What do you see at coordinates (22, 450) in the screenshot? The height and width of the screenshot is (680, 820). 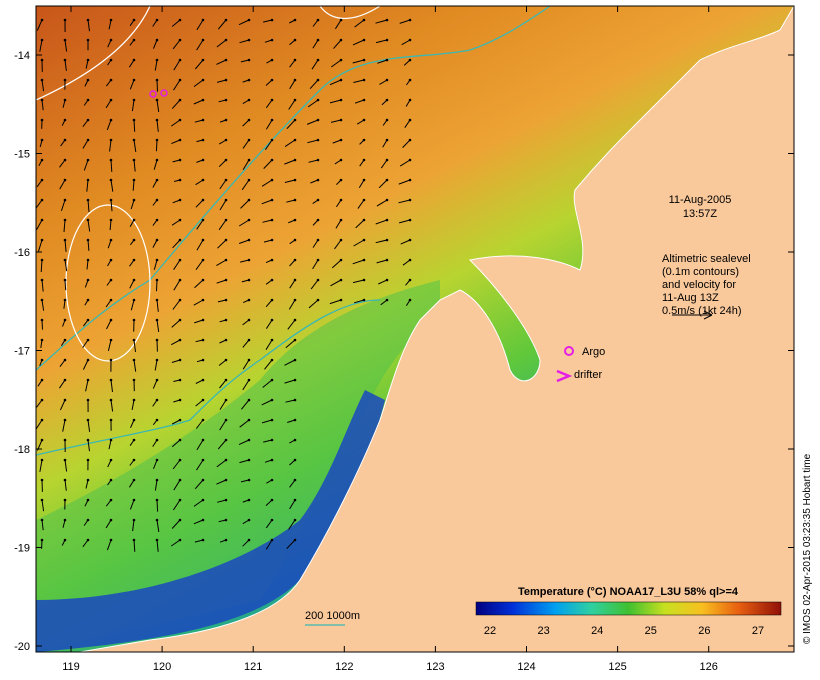 I see `lat-tick-label: -18` at bounding box center [22, 450].